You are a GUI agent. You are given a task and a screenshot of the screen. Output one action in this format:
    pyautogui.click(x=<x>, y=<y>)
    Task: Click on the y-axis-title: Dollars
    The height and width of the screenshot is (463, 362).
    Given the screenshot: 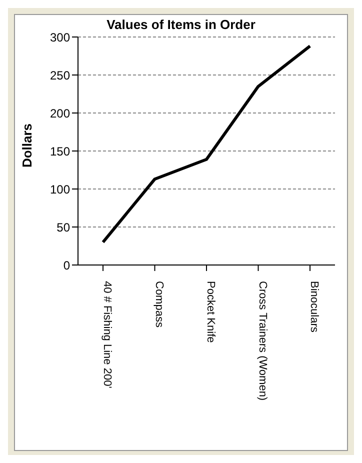 What is the action you would take?
    pyautogui.click(x=27, y=145)
    